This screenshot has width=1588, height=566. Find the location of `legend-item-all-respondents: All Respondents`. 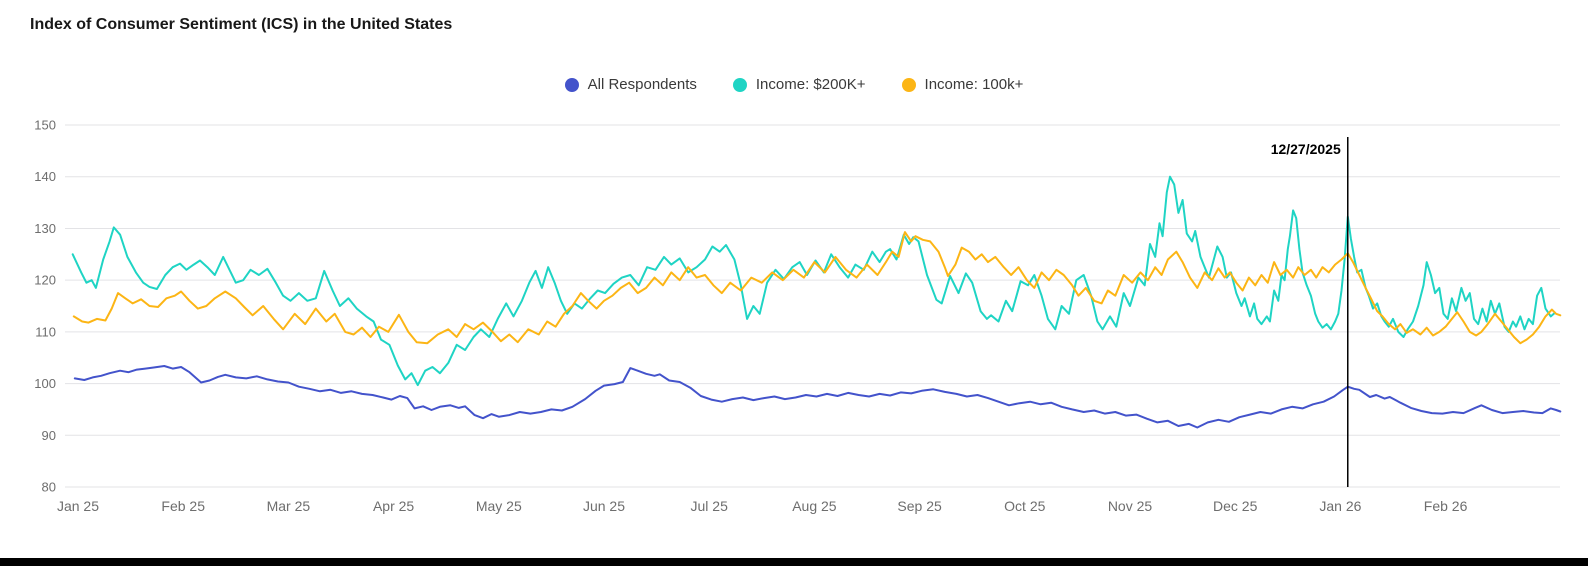

legend-item-all-respondents: All Respondents is located at coordinates (630, 84).